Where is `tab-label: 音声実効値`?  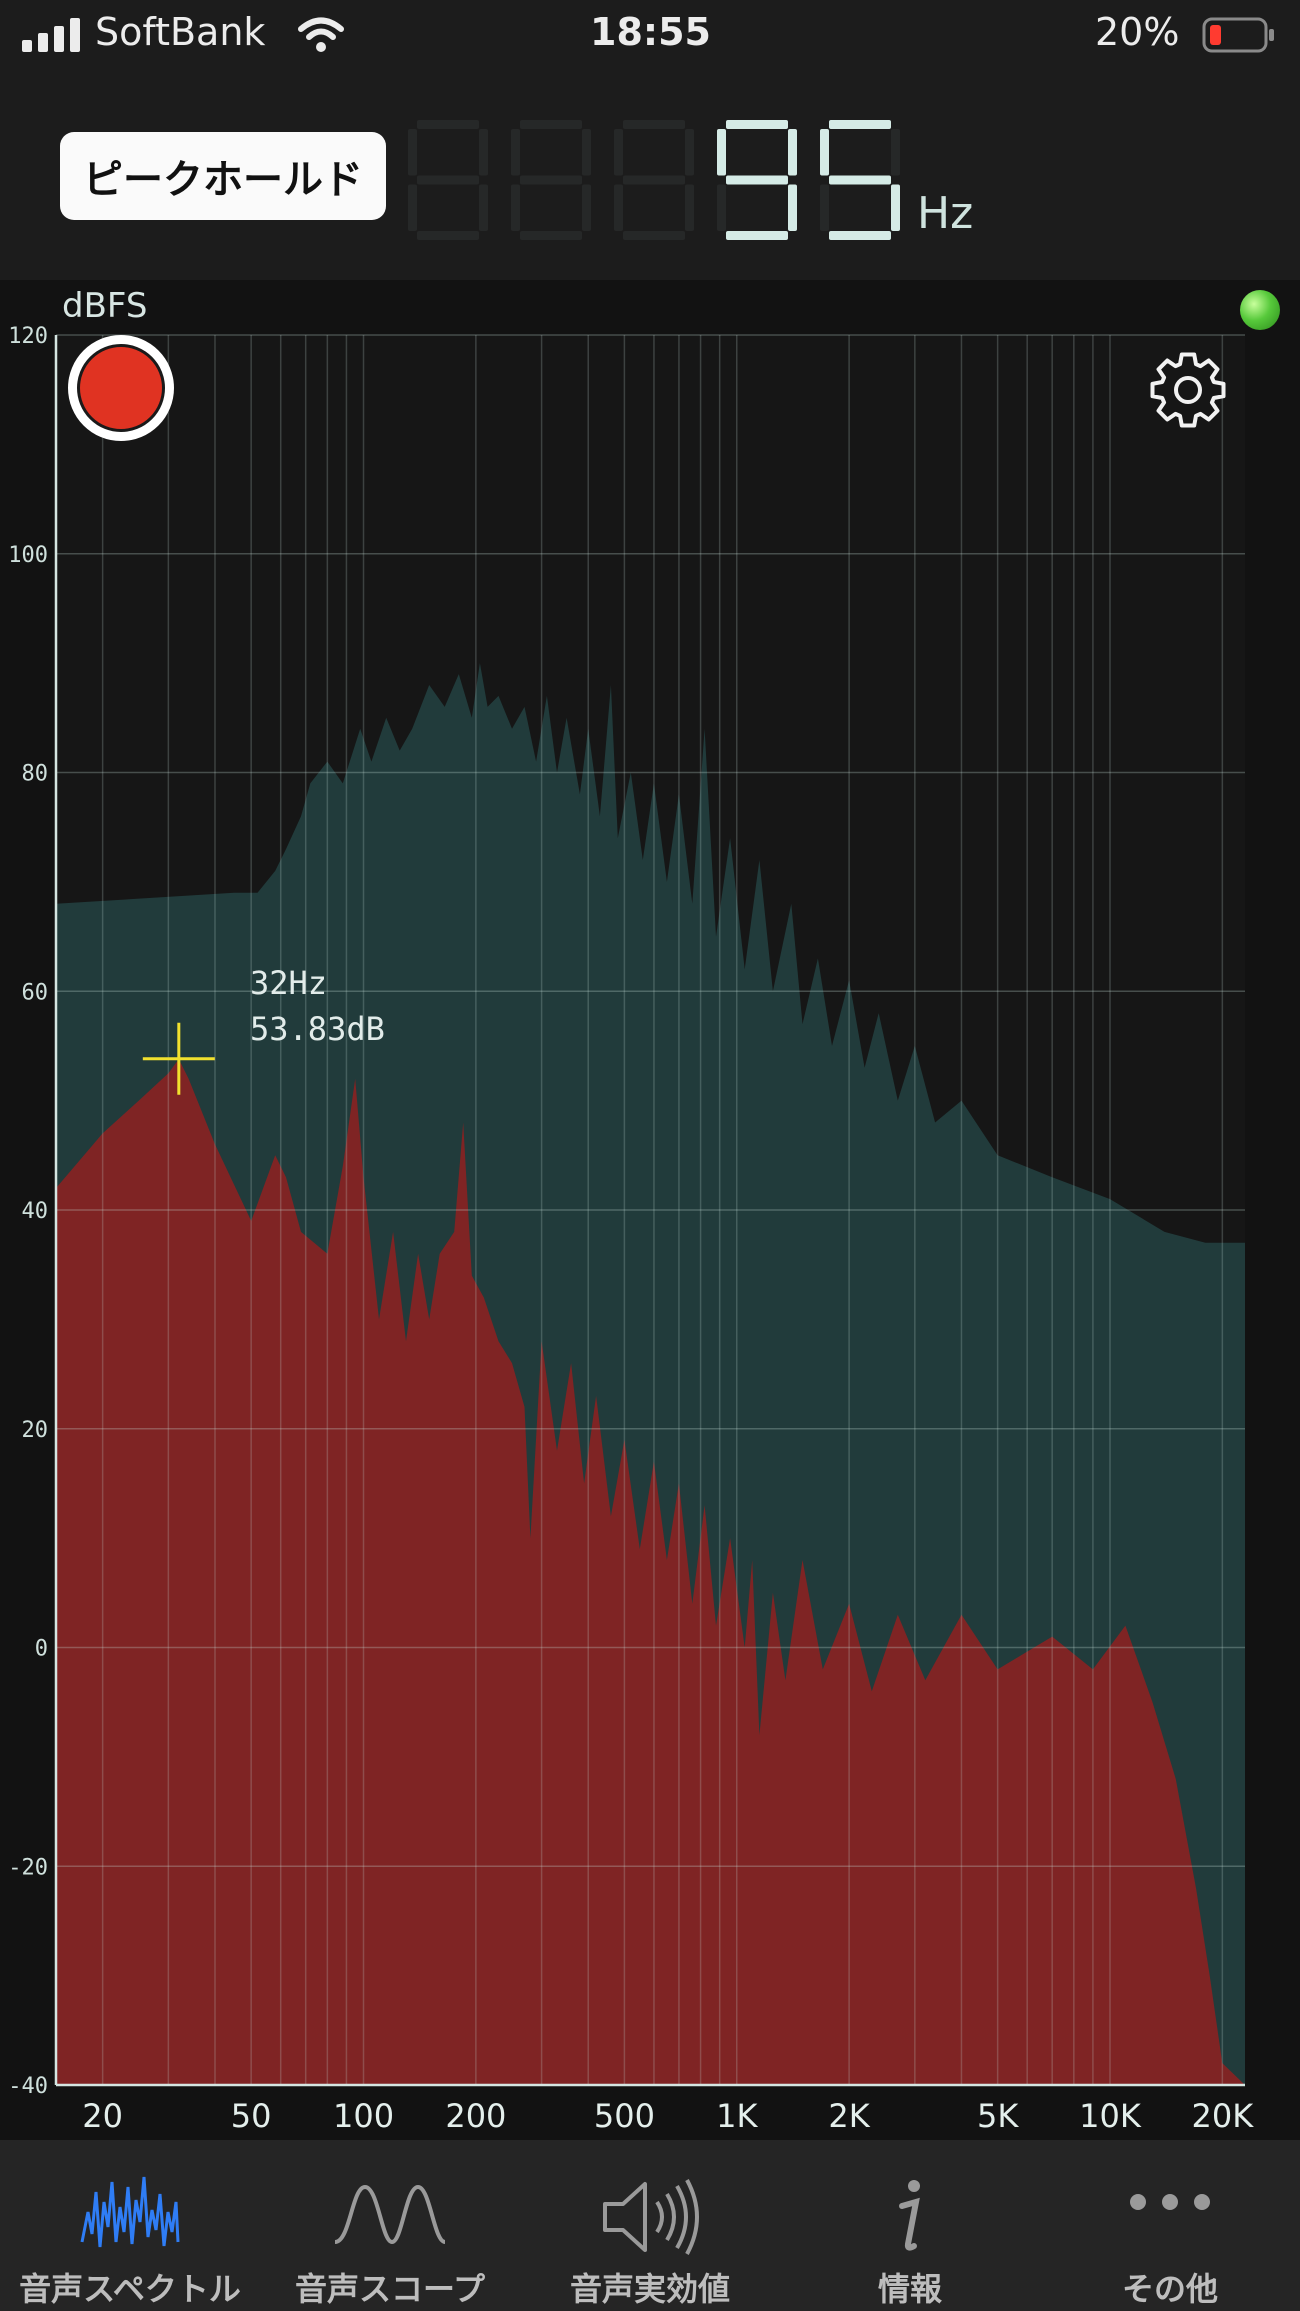 tab-label: 音声実効値 is located at coordinates (649, 2289).